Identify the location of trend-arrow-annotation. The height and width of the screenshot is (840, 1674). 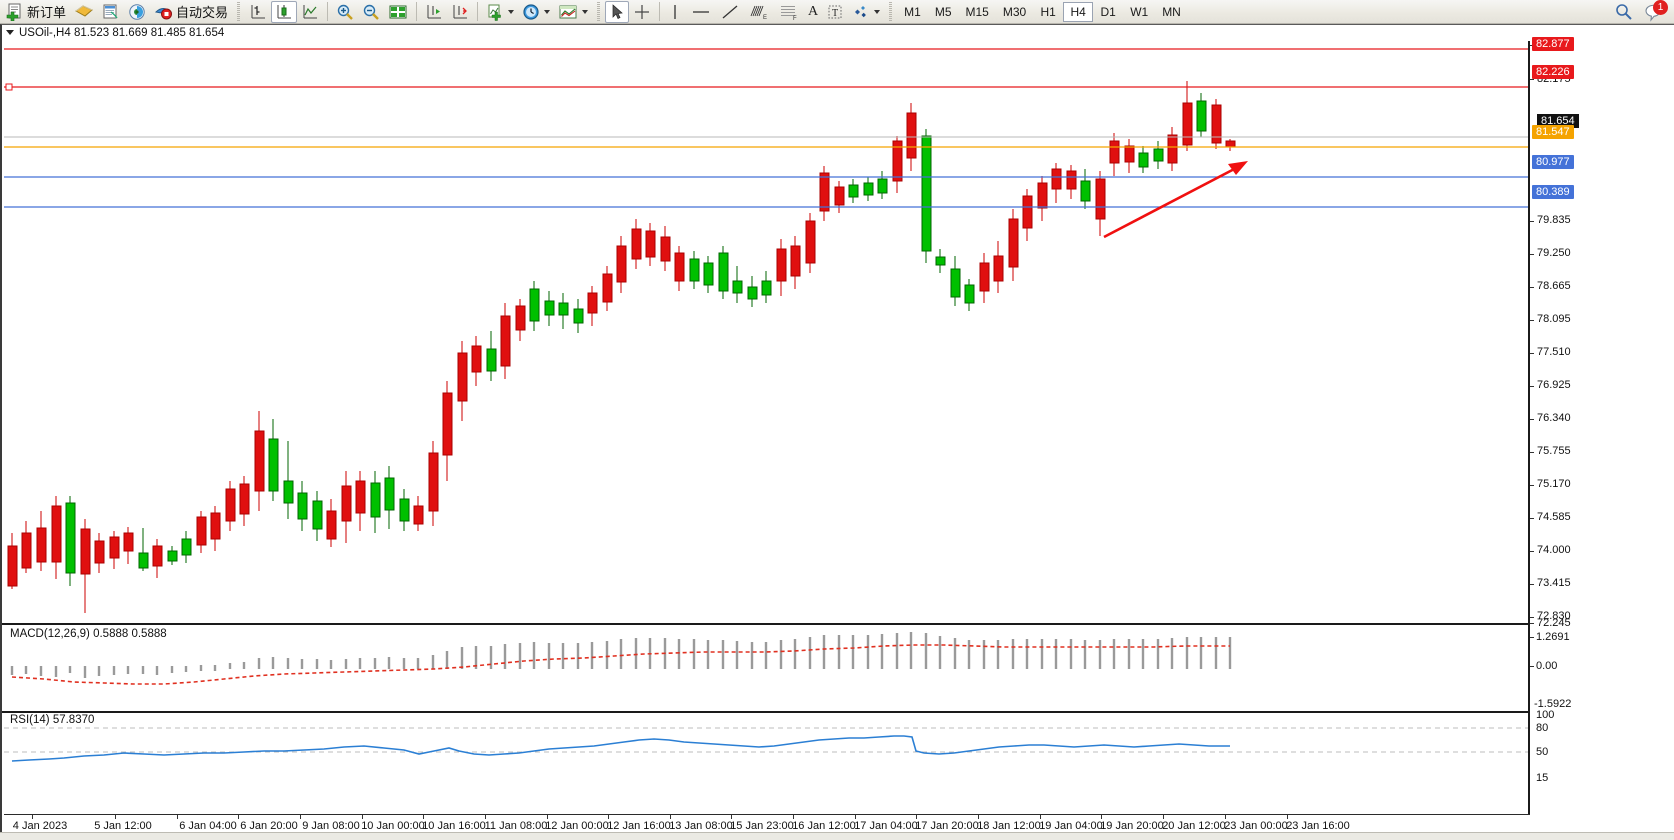
(1175, 200).